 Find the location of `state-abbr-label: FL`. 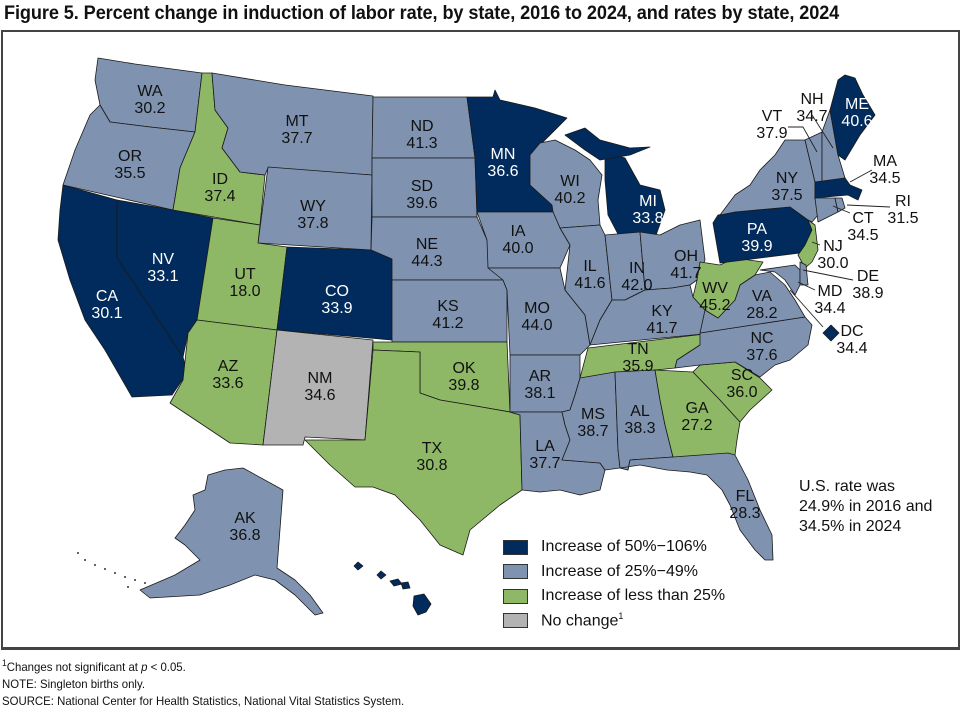

state-abbr-label: FL is located at coordinates (745, 496).